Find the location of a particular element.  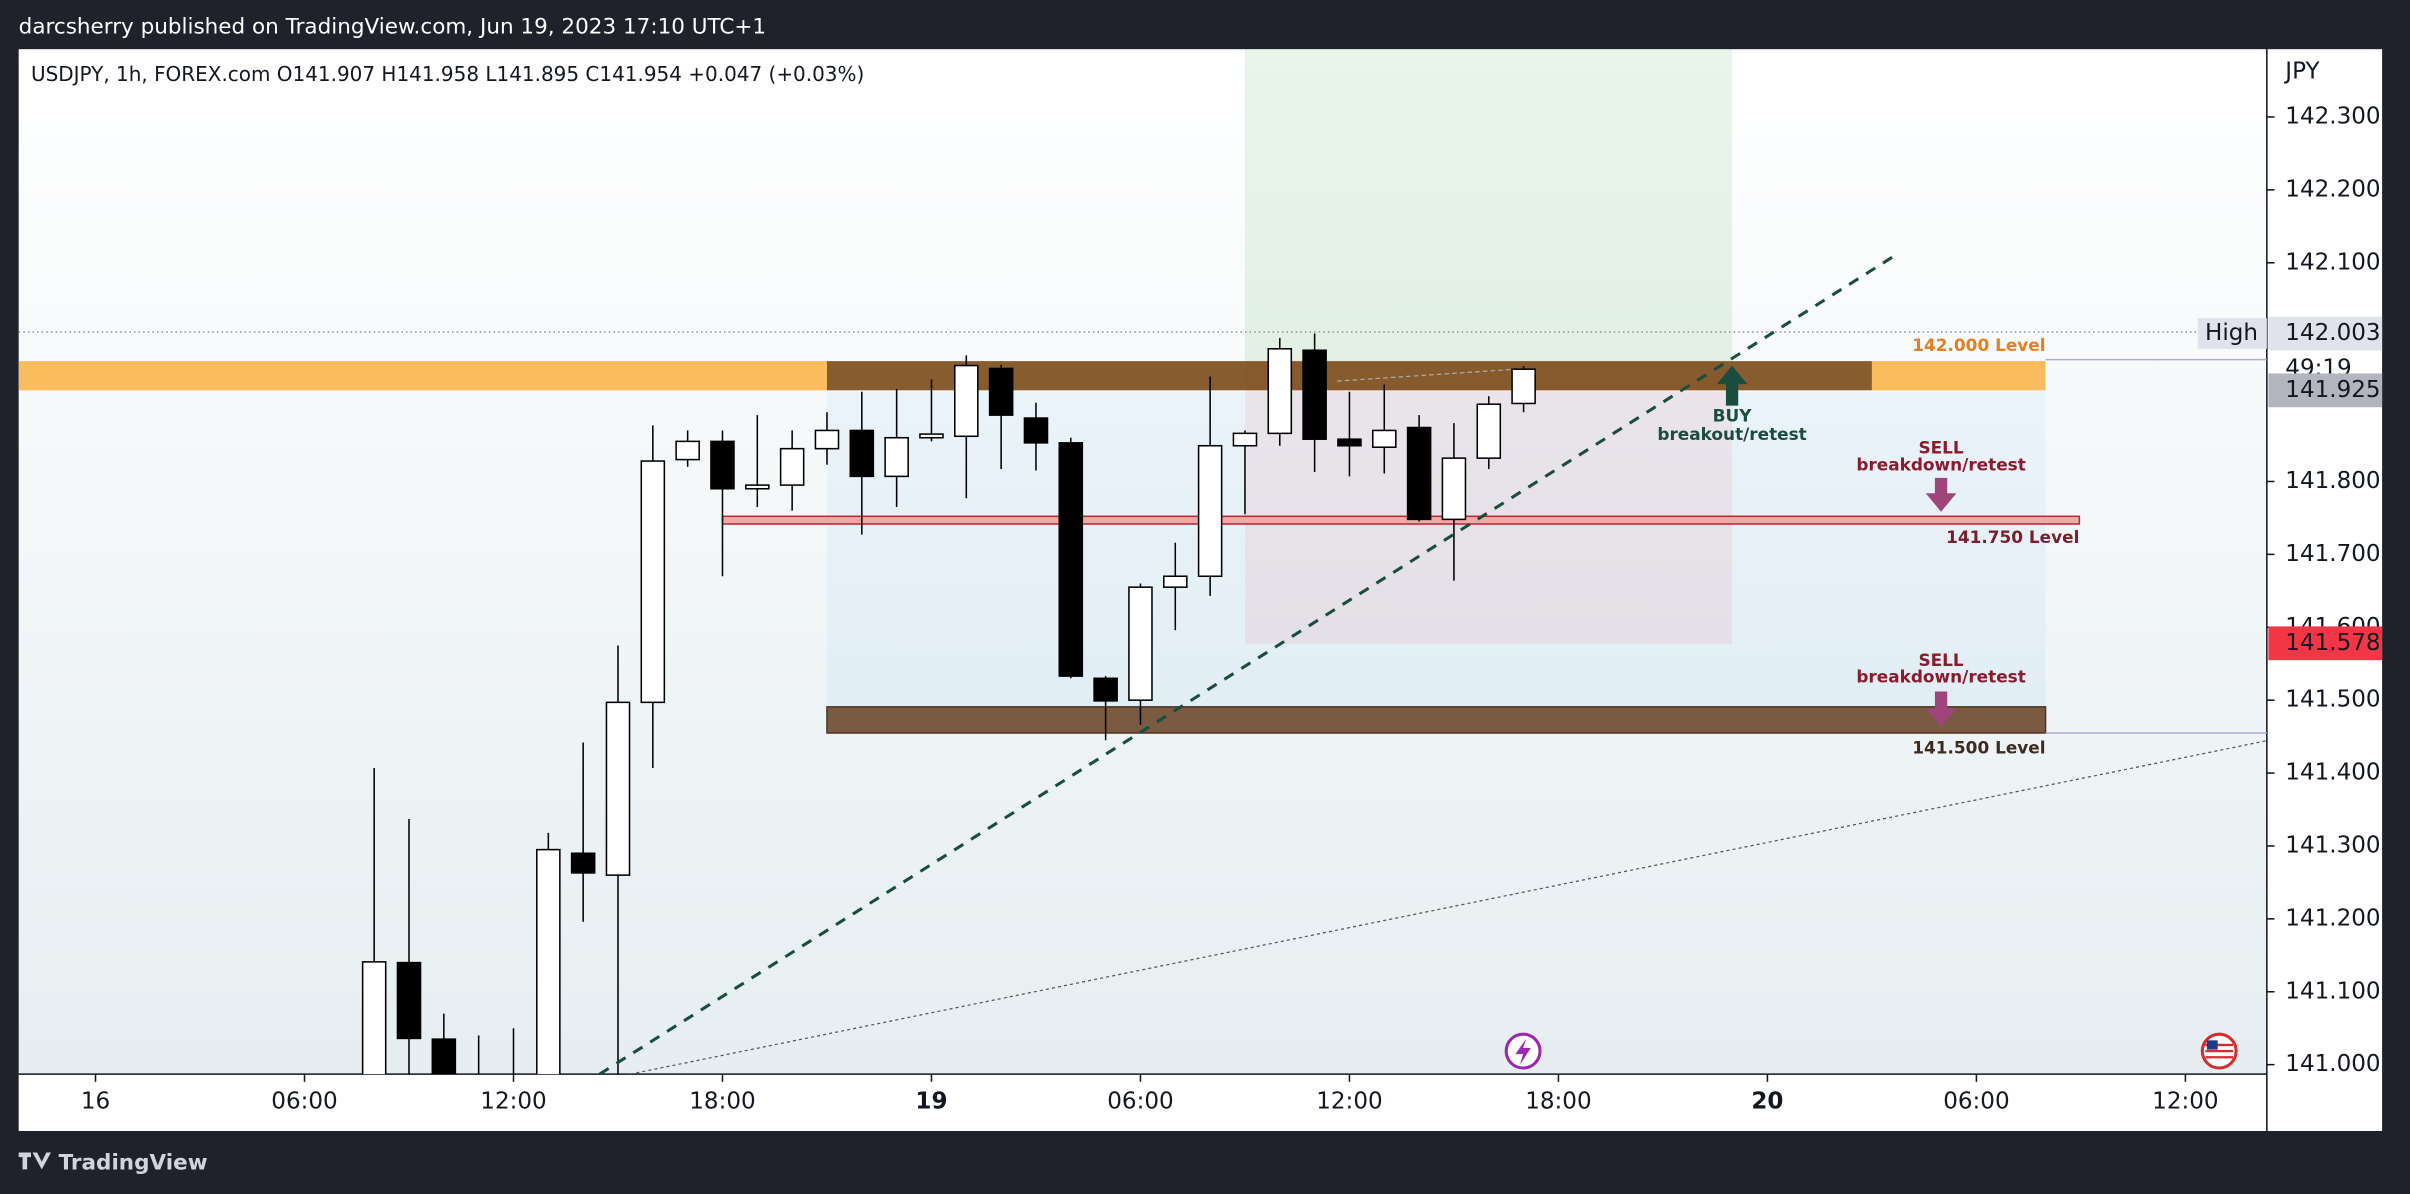

y-tick-label: 141.800 is located at coordinates (2332, 481).